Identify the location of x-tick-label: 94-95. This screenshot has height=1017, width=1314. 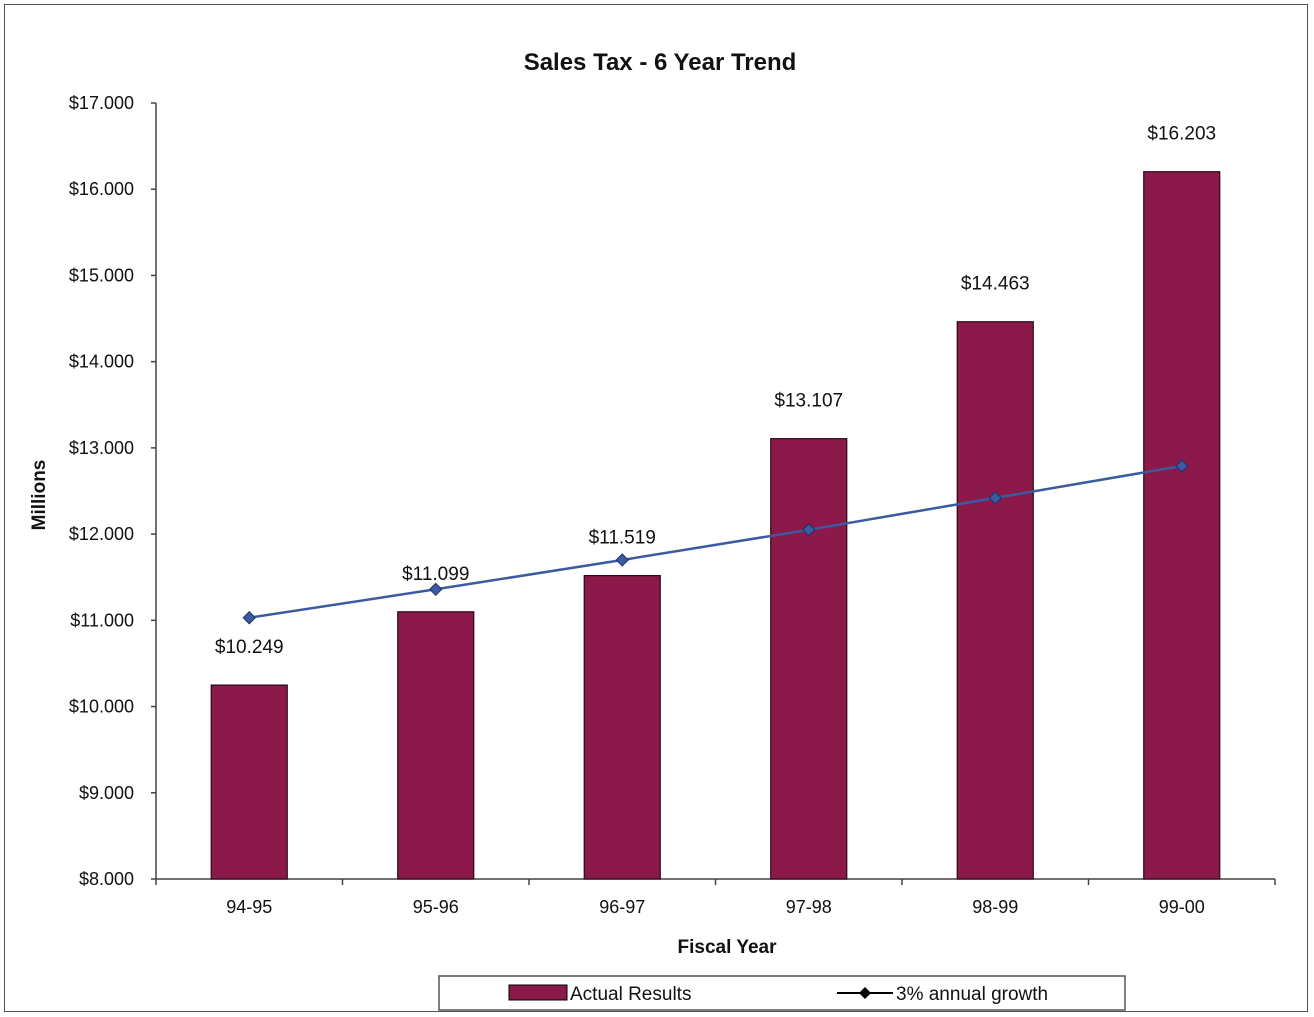
(249, 907).